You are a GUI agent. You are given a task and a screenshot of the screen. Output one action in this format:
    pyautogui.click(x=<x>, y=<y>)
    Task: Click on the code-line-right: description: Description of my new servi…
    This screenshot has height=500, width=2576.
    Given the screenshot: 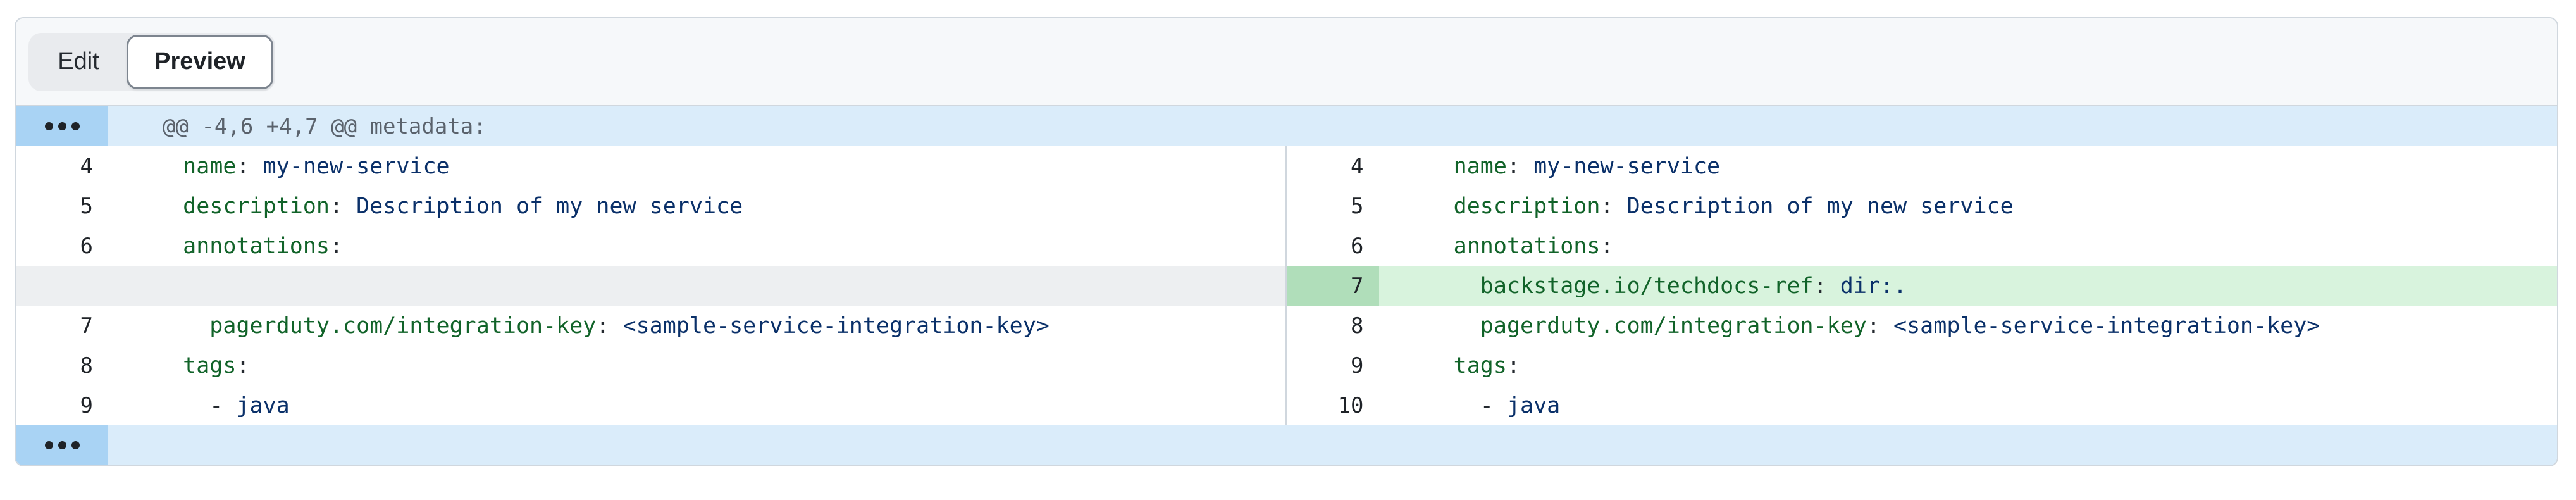 What is the action you would take?
    pyautogui.click(x=1968, y=206)
    